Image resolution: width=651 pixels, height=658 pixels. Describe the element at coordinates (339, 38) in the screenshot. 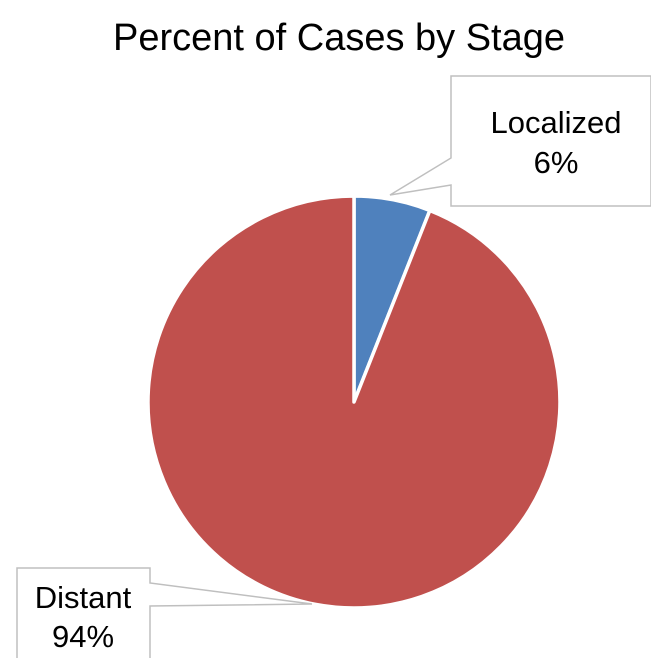

I see `chart-title: Percent of Cases by Stage` at that location.